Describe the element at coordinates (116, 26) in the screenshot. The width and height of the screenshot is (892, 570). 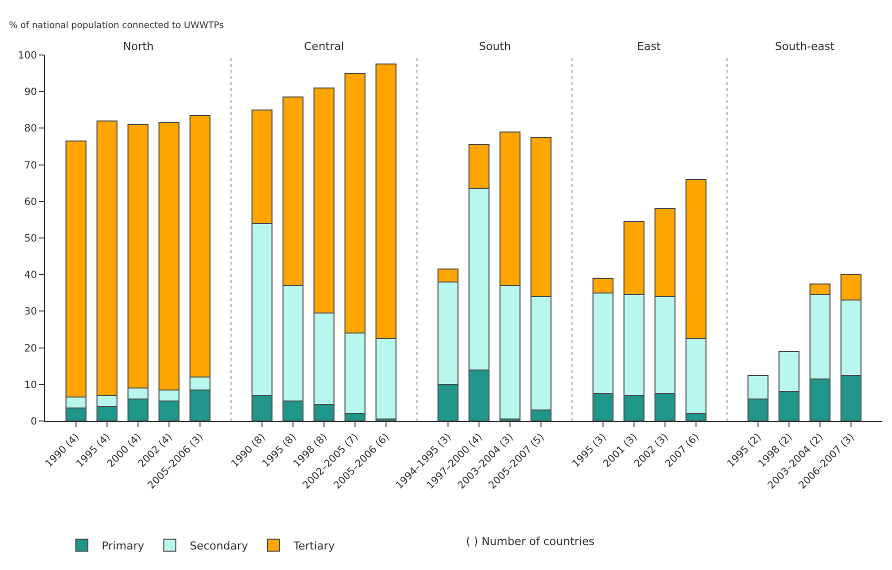
I see `y-axis-title: % of national population connected to UWWTPs` at that location.